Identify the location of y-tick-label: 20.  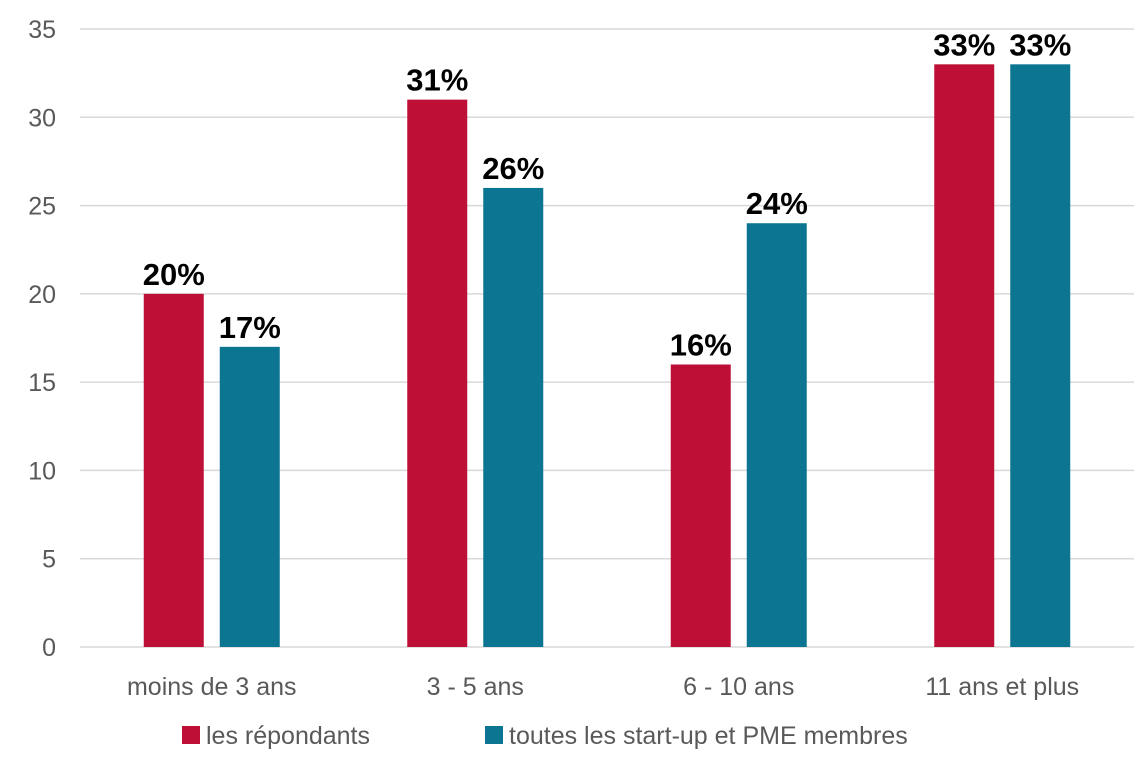
(42, 295).